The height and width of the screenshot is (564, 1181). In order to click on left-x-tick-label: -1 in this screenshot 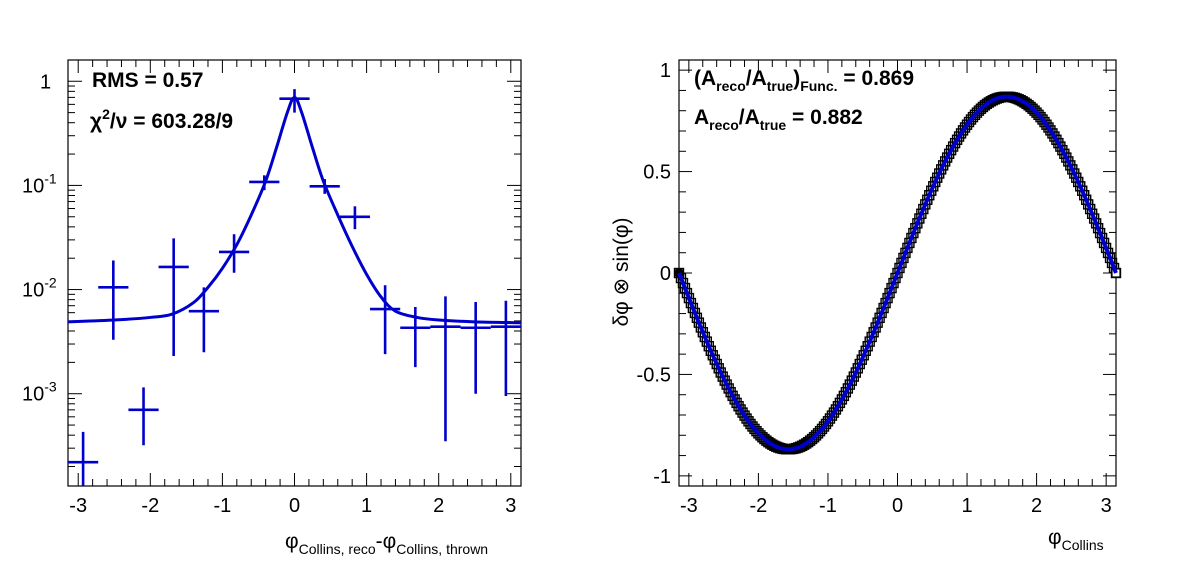, I will do `click(223, 506)`.